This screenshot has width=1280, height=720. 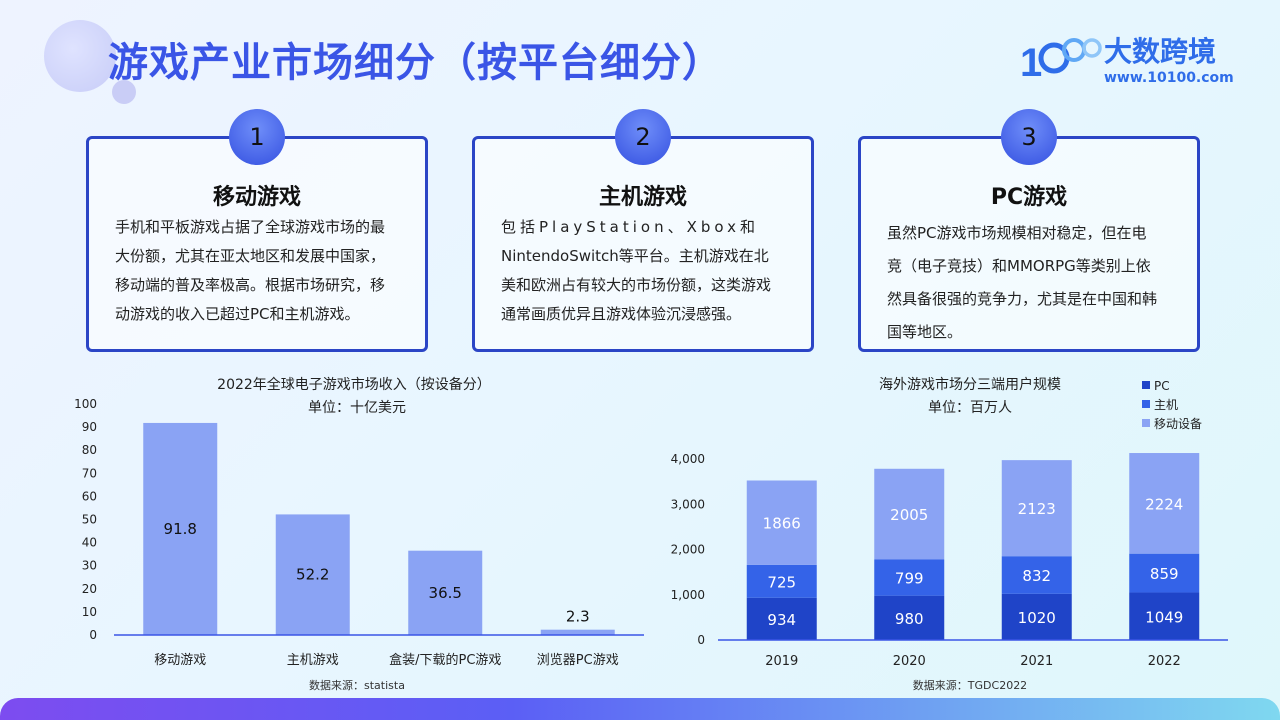 What do you see at coordinates (357, 685) in the screenshot?
I see `chart1-source: 数据来源：statista` at bounding box center [357, 685].